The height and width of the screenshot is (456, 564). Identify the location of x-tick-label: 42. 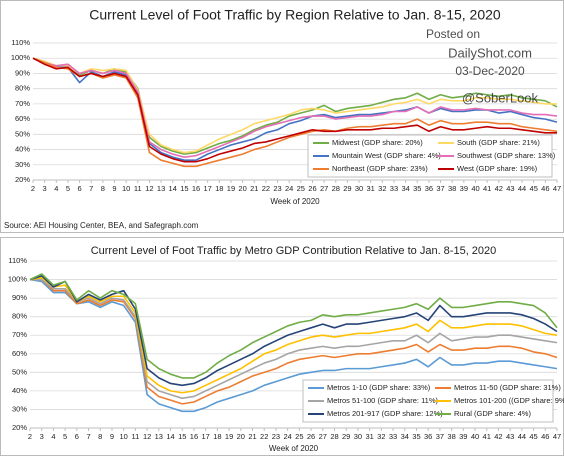
(499, 188).